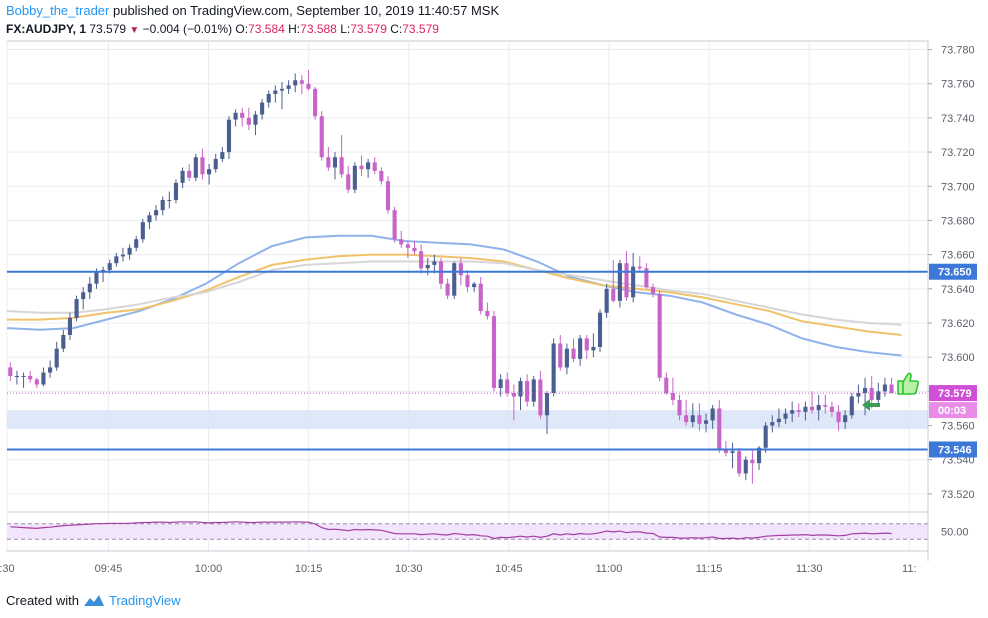  I want to click on tradingview-brand: TradingView, so click(144, 600).